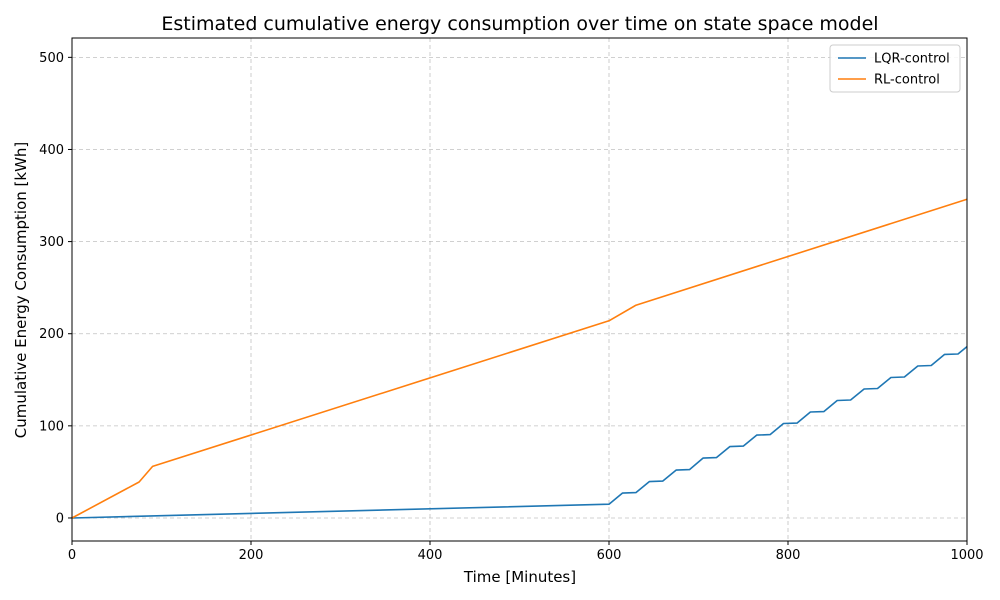 The height and width of the screenshot is (600, 1000). What do you see at coordinates (430, 555) in the screenshot?
I see `x-tick-label: 400` at bounding box center [430, 555].